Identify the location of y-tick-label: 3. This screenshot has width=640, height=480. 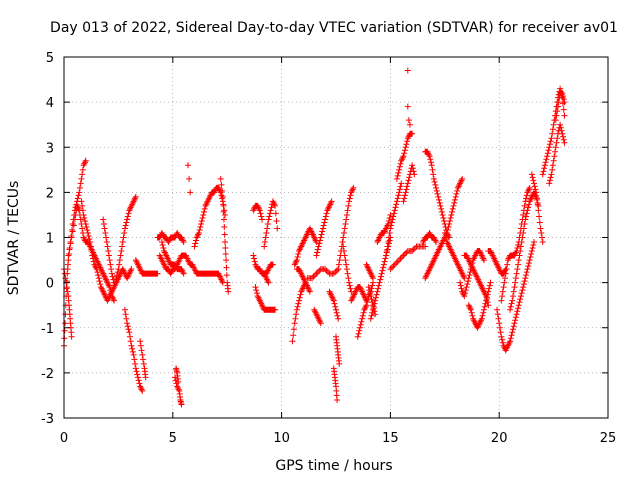
(50, 148).